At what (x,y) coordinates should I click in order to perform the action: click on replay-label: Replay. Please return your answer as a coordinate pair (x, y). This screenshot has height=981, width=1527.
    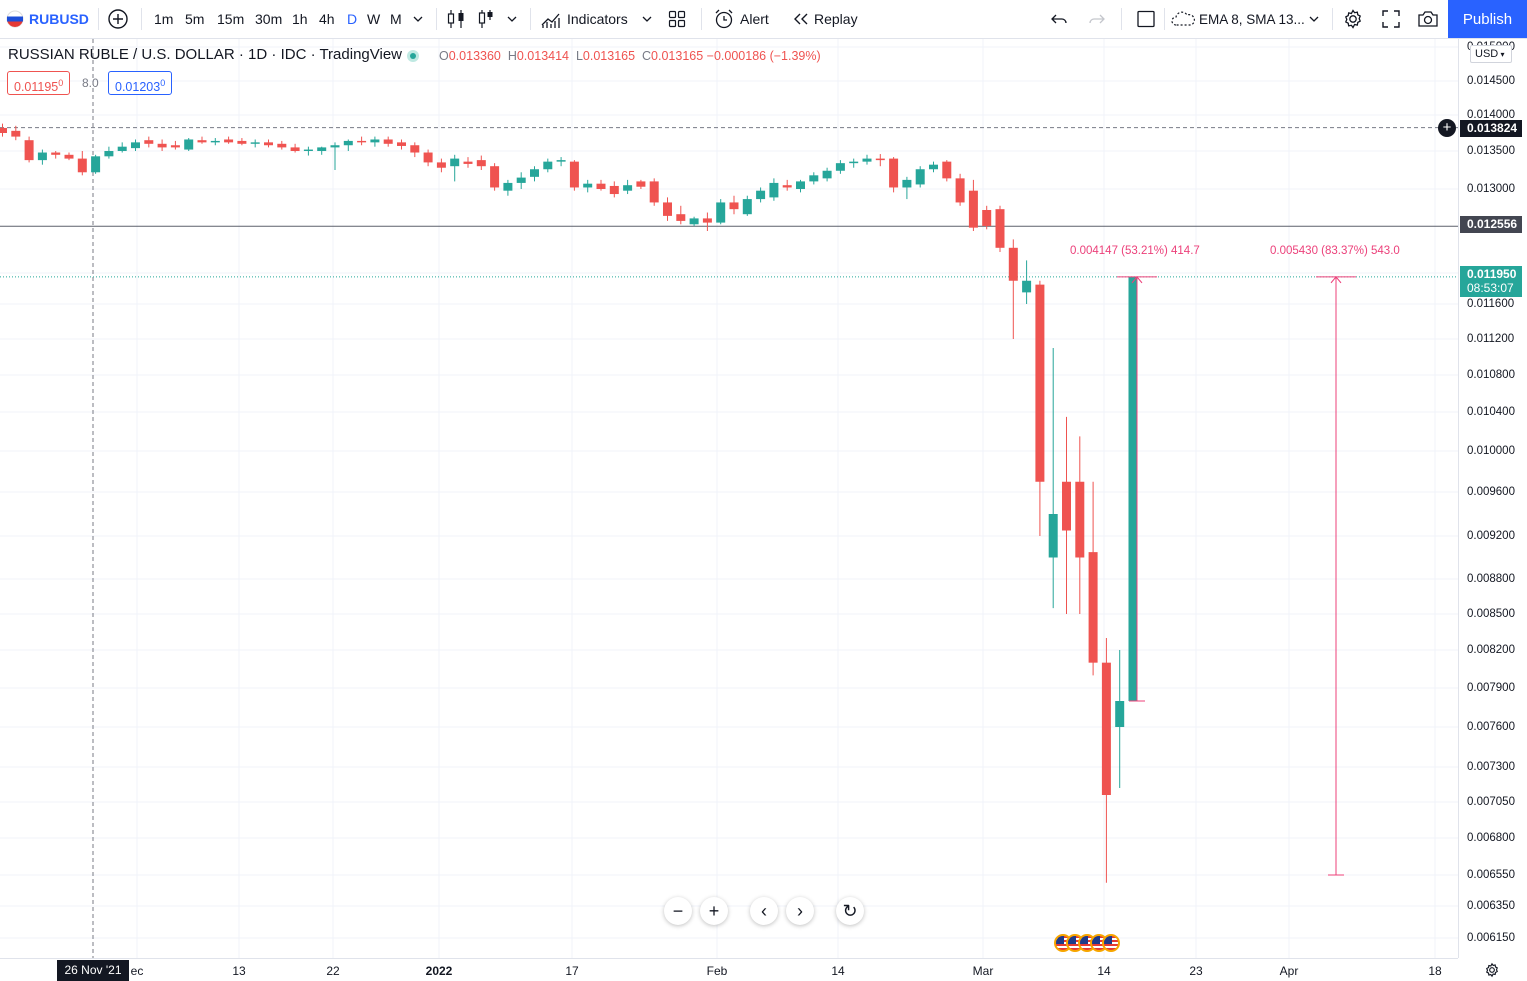
    Looking at the image, I should click on (836, 19).